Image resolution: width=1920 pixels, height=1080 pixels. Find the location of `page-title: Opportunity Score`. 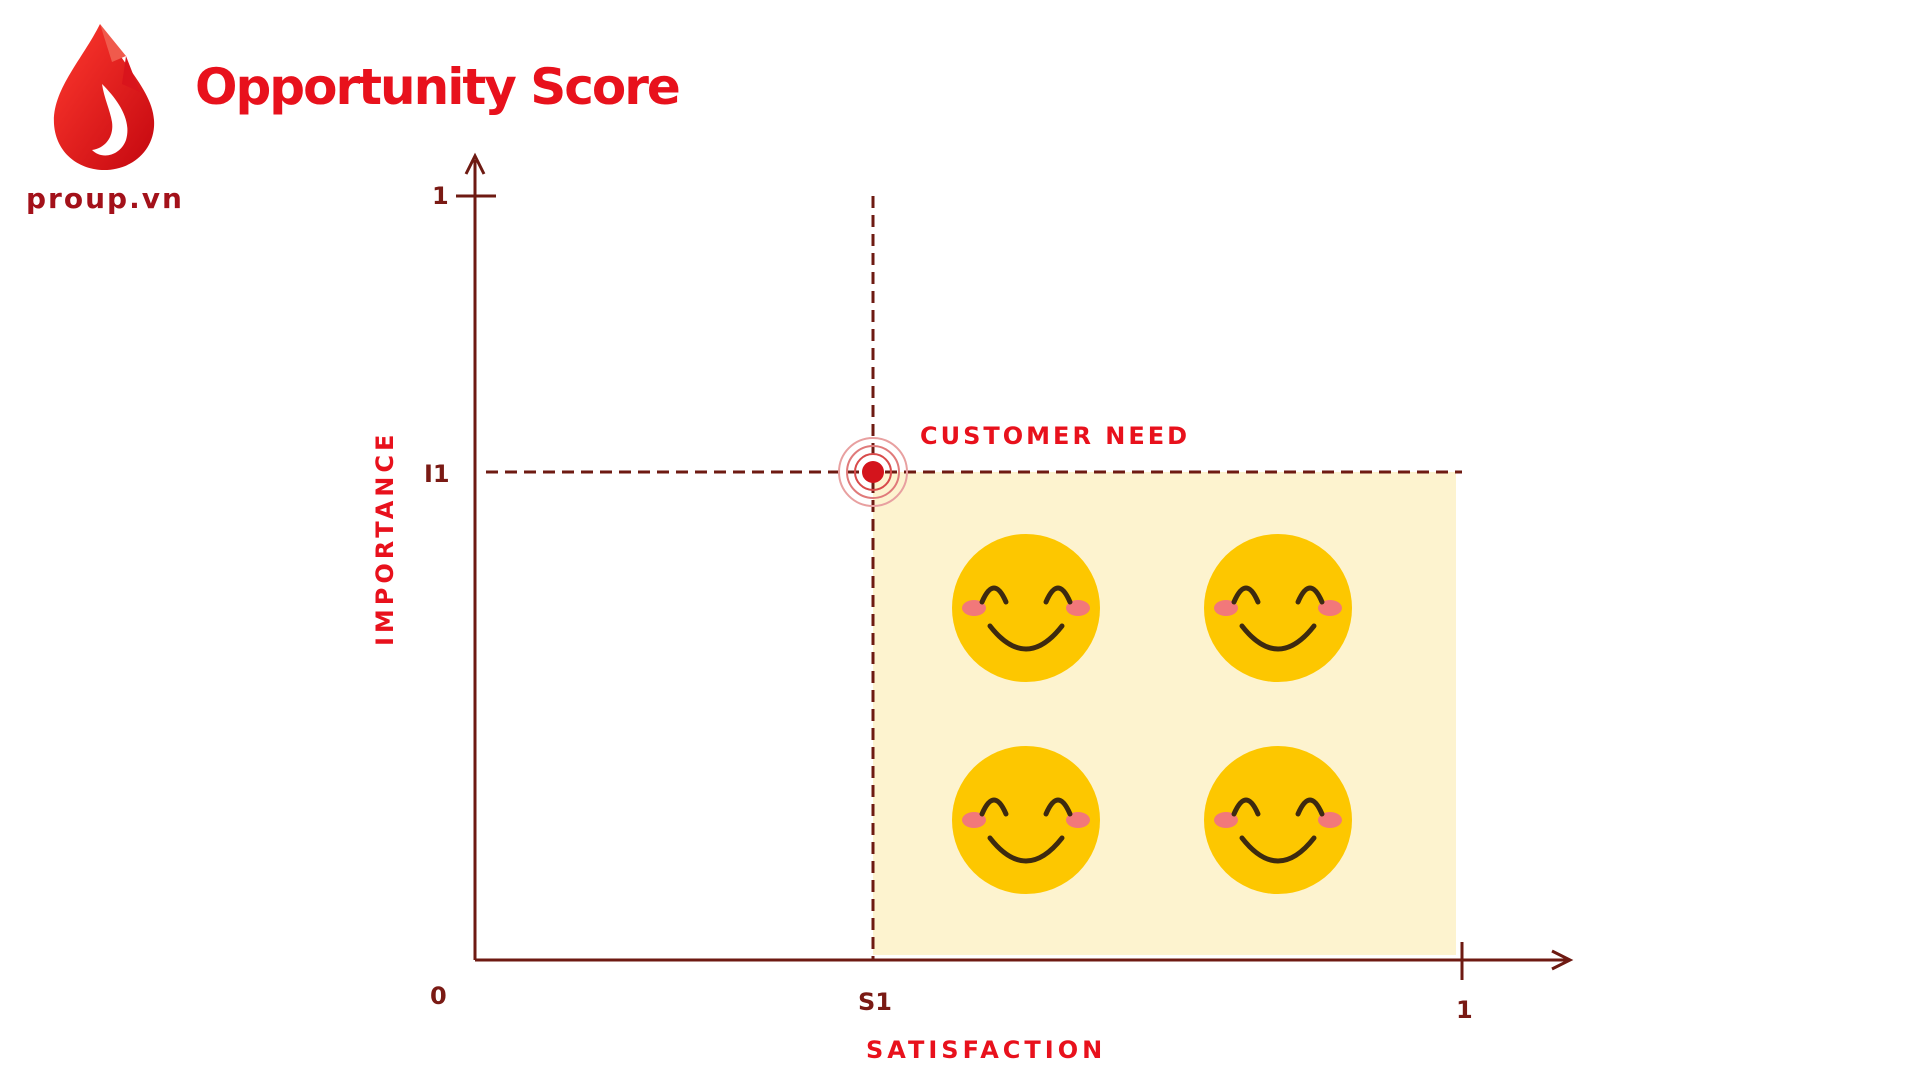

page-title: Opportunity Score is located at coordinates (438, 87).